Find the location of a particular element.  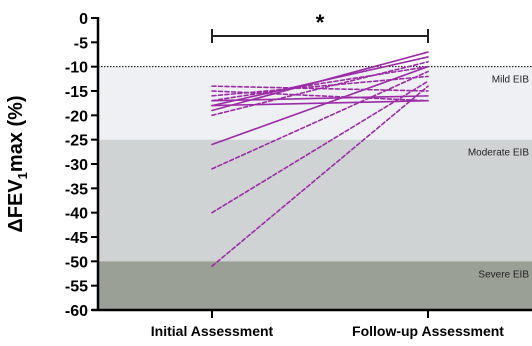

y-axis-label-prefix: ΔFEV is located at coordinates (16, 206).